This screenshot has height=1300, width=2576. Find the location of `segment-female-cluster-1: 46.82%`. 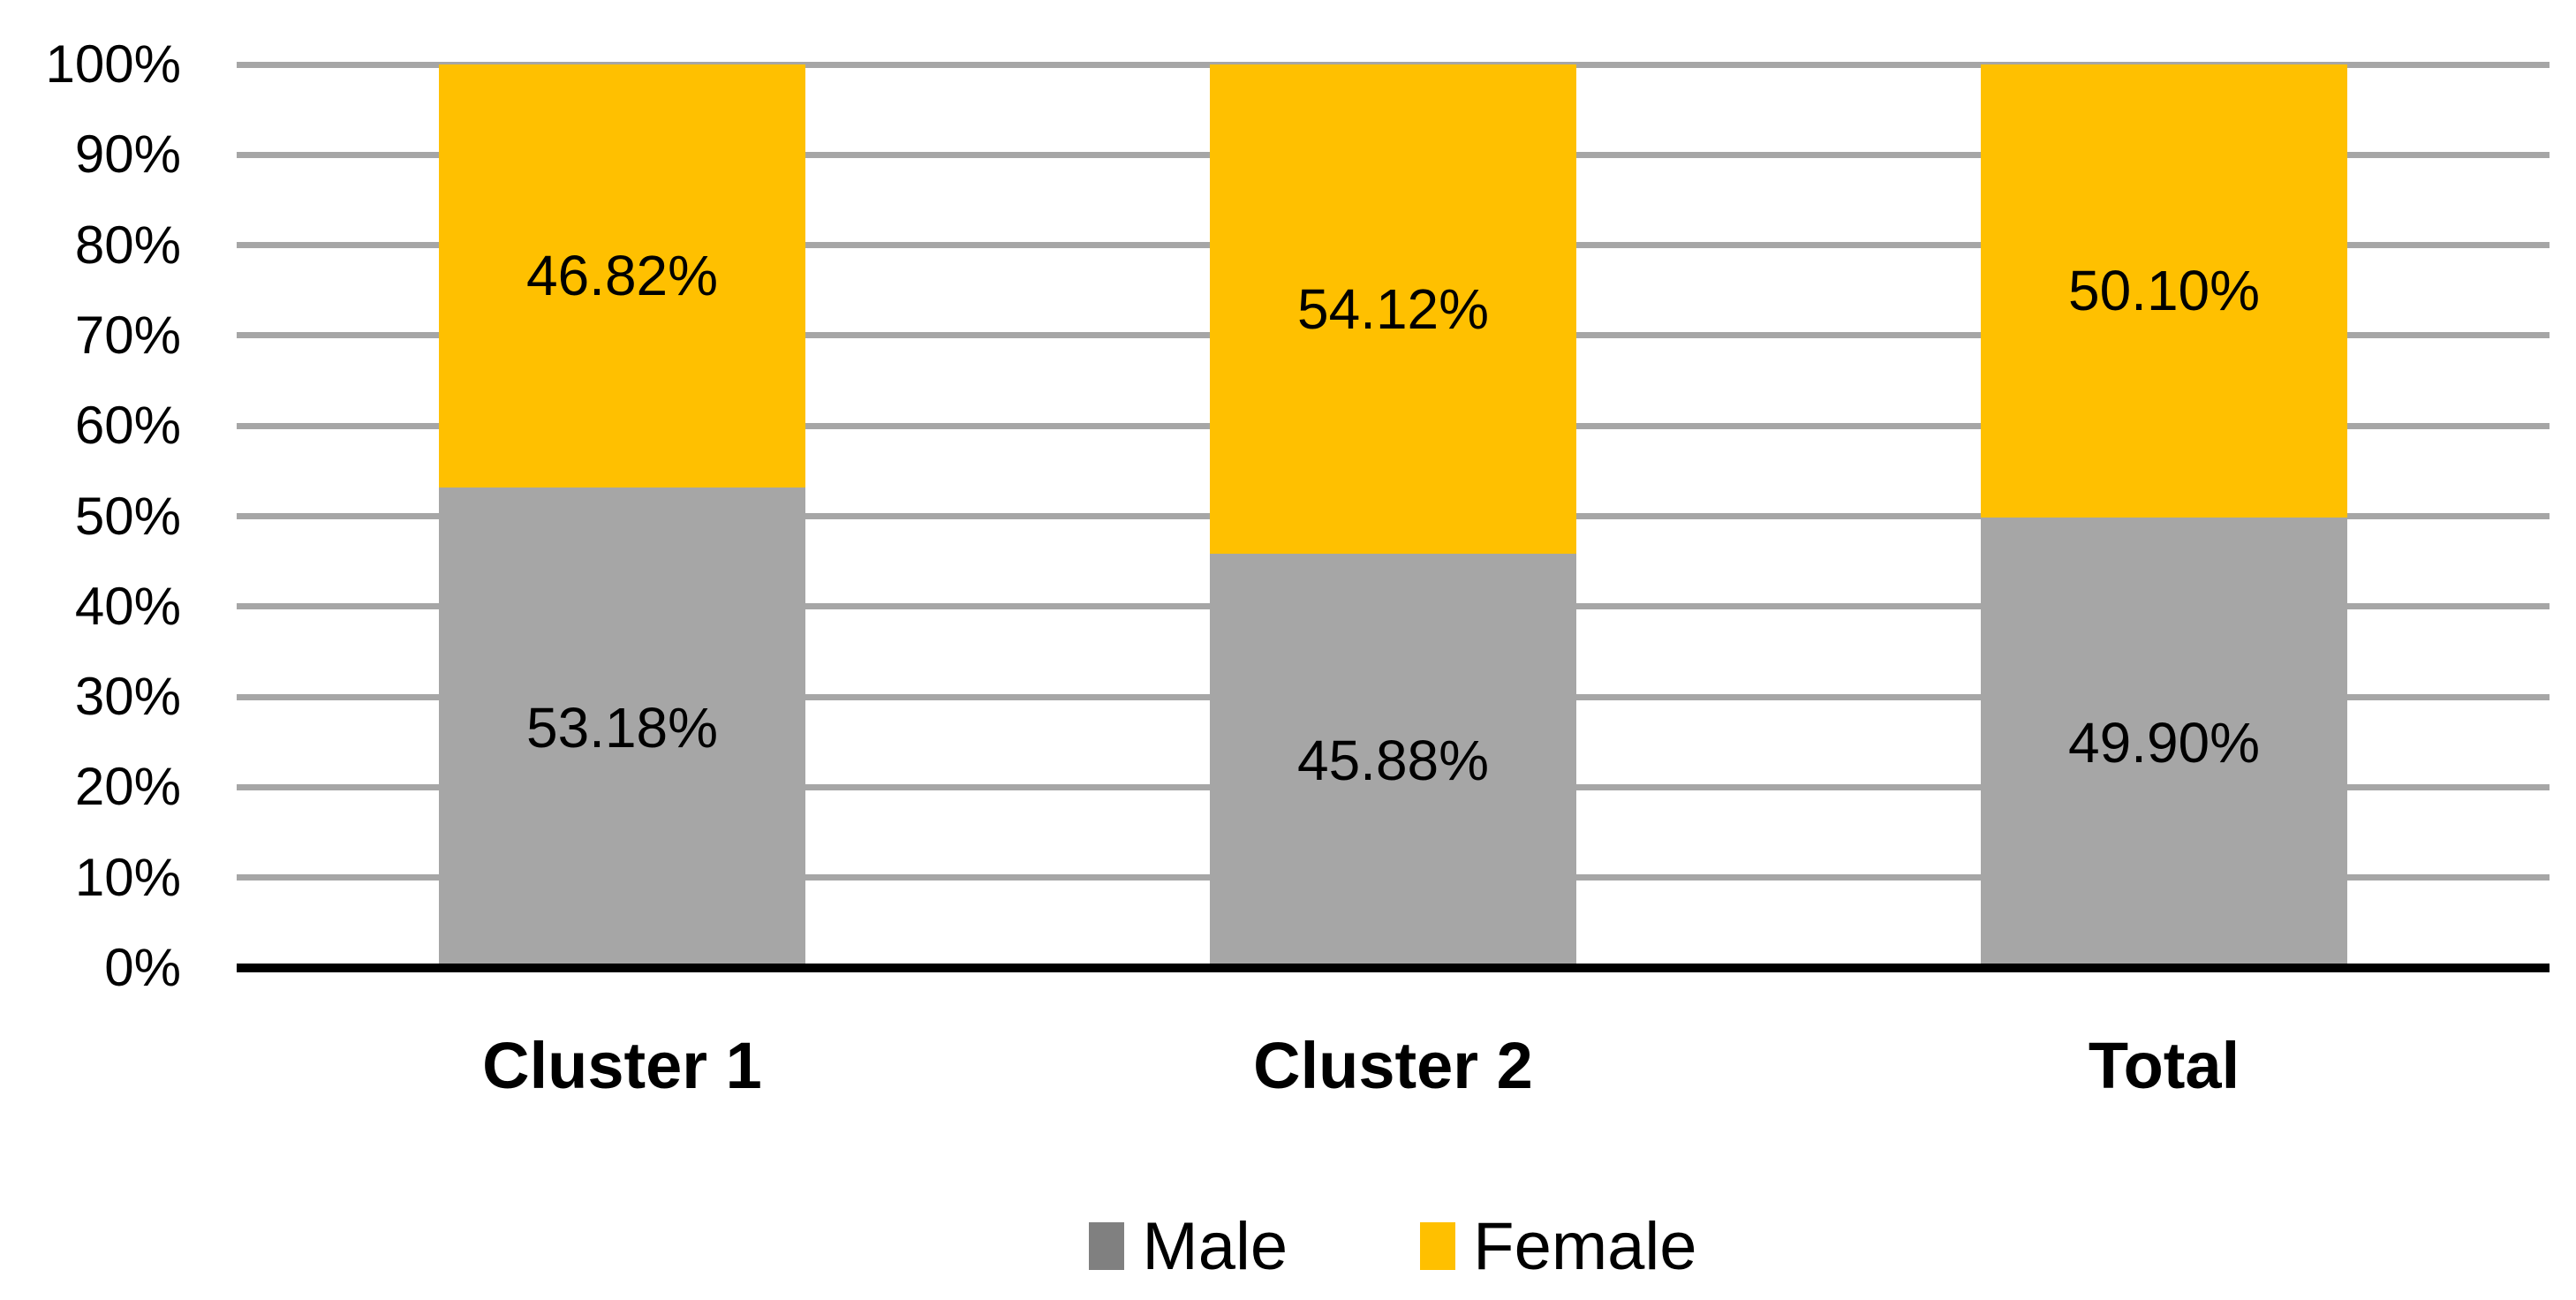

segment-female-cluster-1: 46.82% is located at coordinates (622, 276).